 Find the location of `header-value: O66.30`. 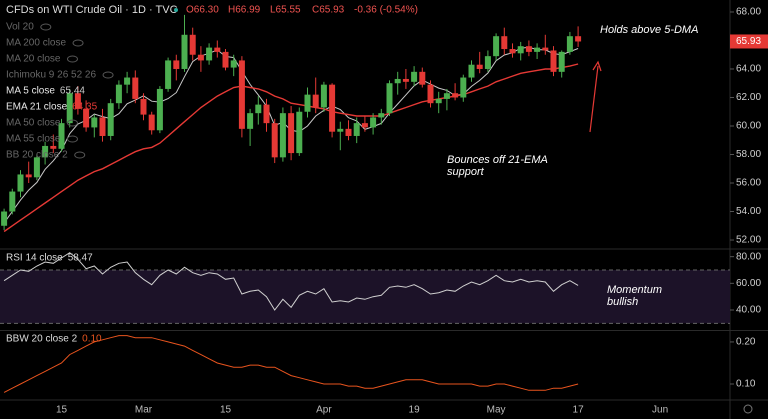

header-value: O66.30 is located at coordinates (202, 10).